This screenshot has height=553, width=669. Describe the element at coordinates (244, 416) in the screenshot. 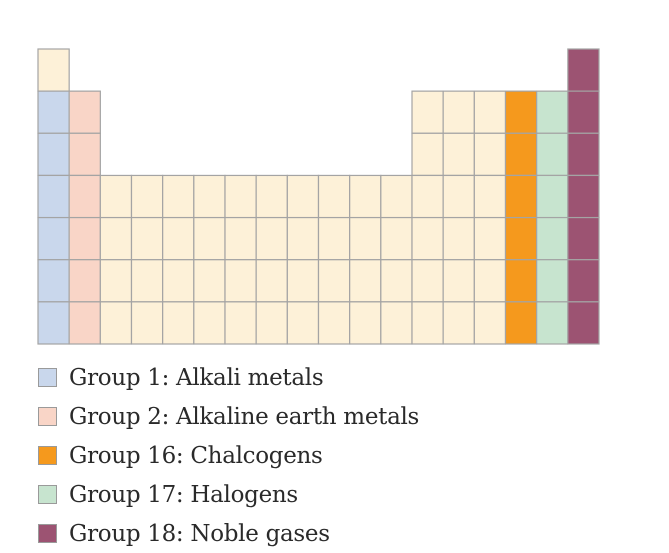

I see `legend-label-group-2: Group 2: Alkaline earth metals` at that location.